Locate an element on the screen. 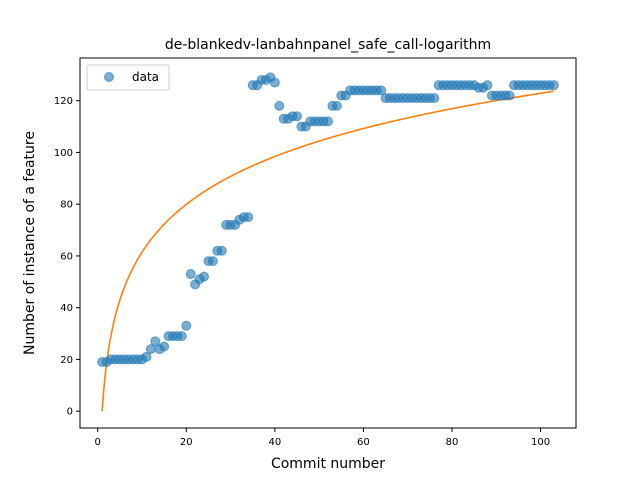 This screenshot has height=480, width=640. x-tick-label: 100 is located at coordinates (540, 442).